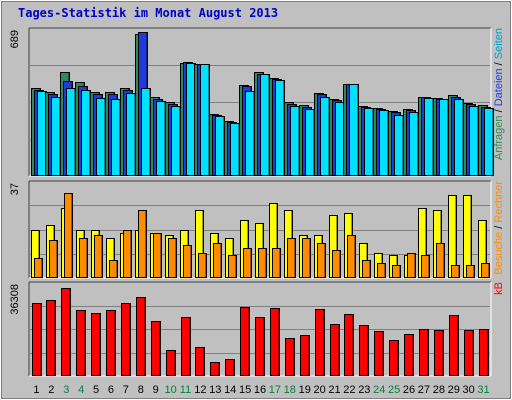 Image resolution: width=512 pixels, height=400 pixels. I want to click on x-tick-label-day-12: 12, so click(200, 390).